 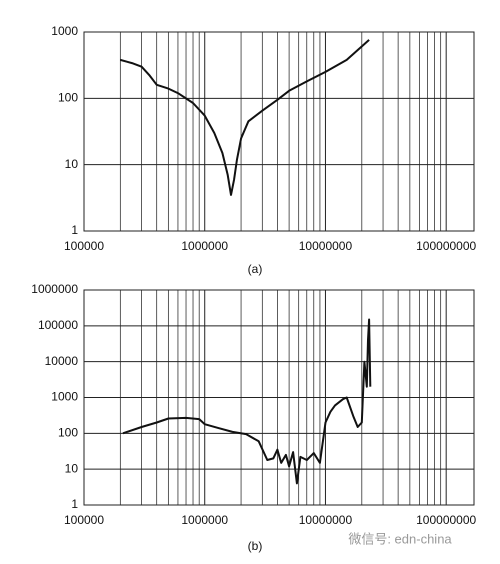 What do you see at coordinates (400, 538) in the screenshot?
I see `watermark: 微信号: edn-china` at bounding box center [400, 538].